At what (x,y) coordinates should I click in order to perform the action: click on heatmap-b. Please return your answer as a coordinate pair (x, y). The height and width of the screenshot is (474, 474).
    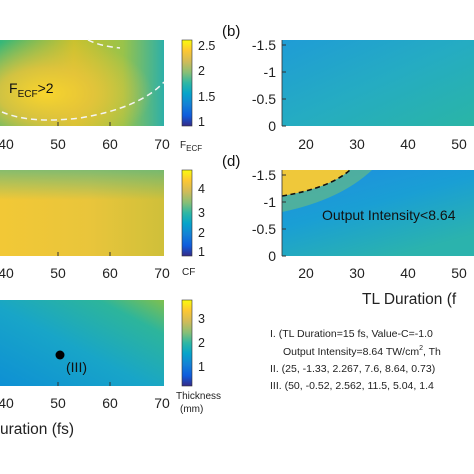
    Looking at the image, I should click on (378, 83).